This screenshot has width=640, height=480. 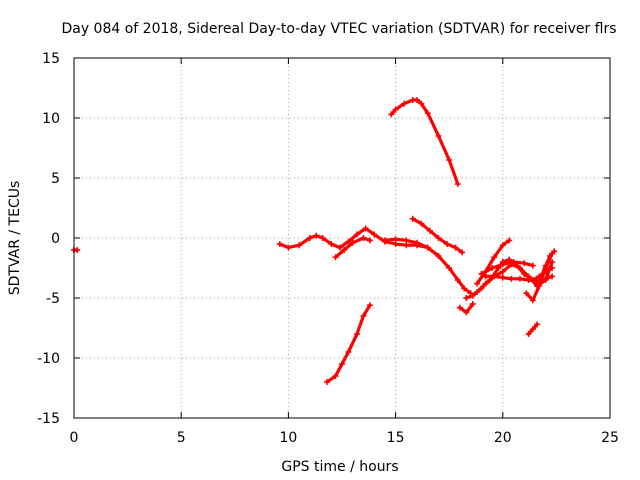 I want to click on data-series-trace-e, so click(x=424, y=142).